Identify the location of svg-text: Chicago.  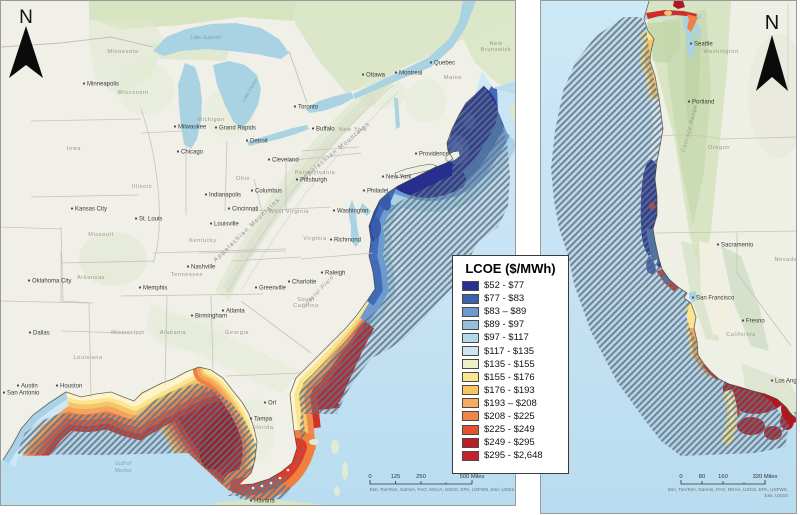
(192, 153).